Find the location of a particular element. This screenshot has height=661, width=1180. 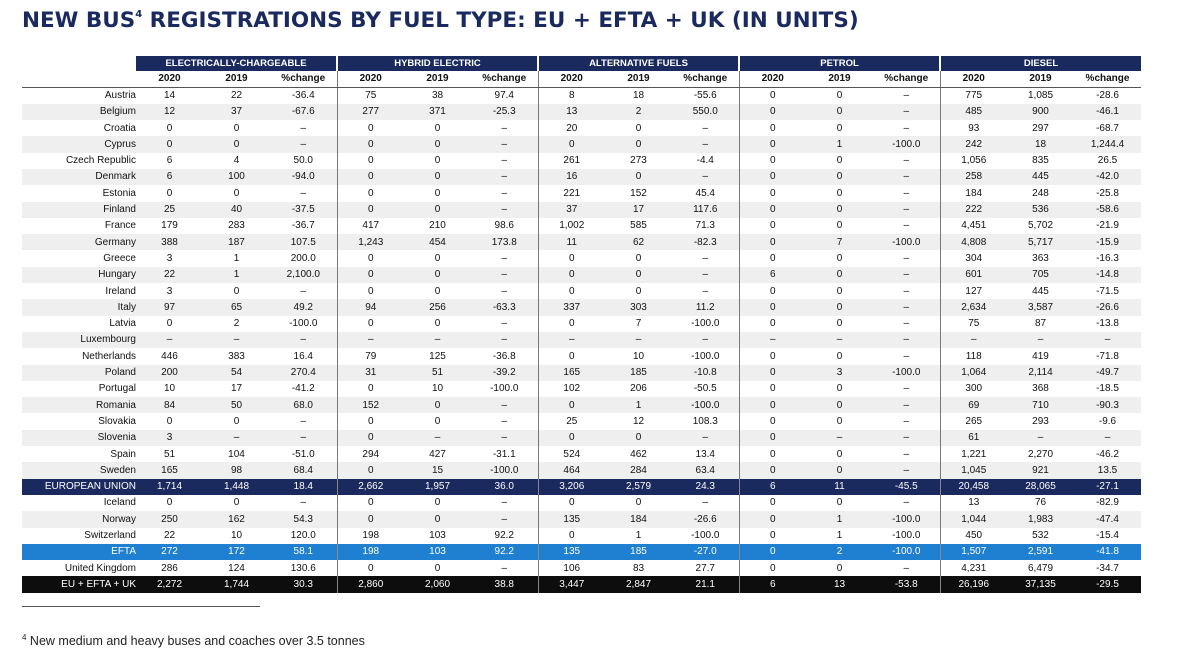

value-cell: 294 is located at coordinates (370, 454).